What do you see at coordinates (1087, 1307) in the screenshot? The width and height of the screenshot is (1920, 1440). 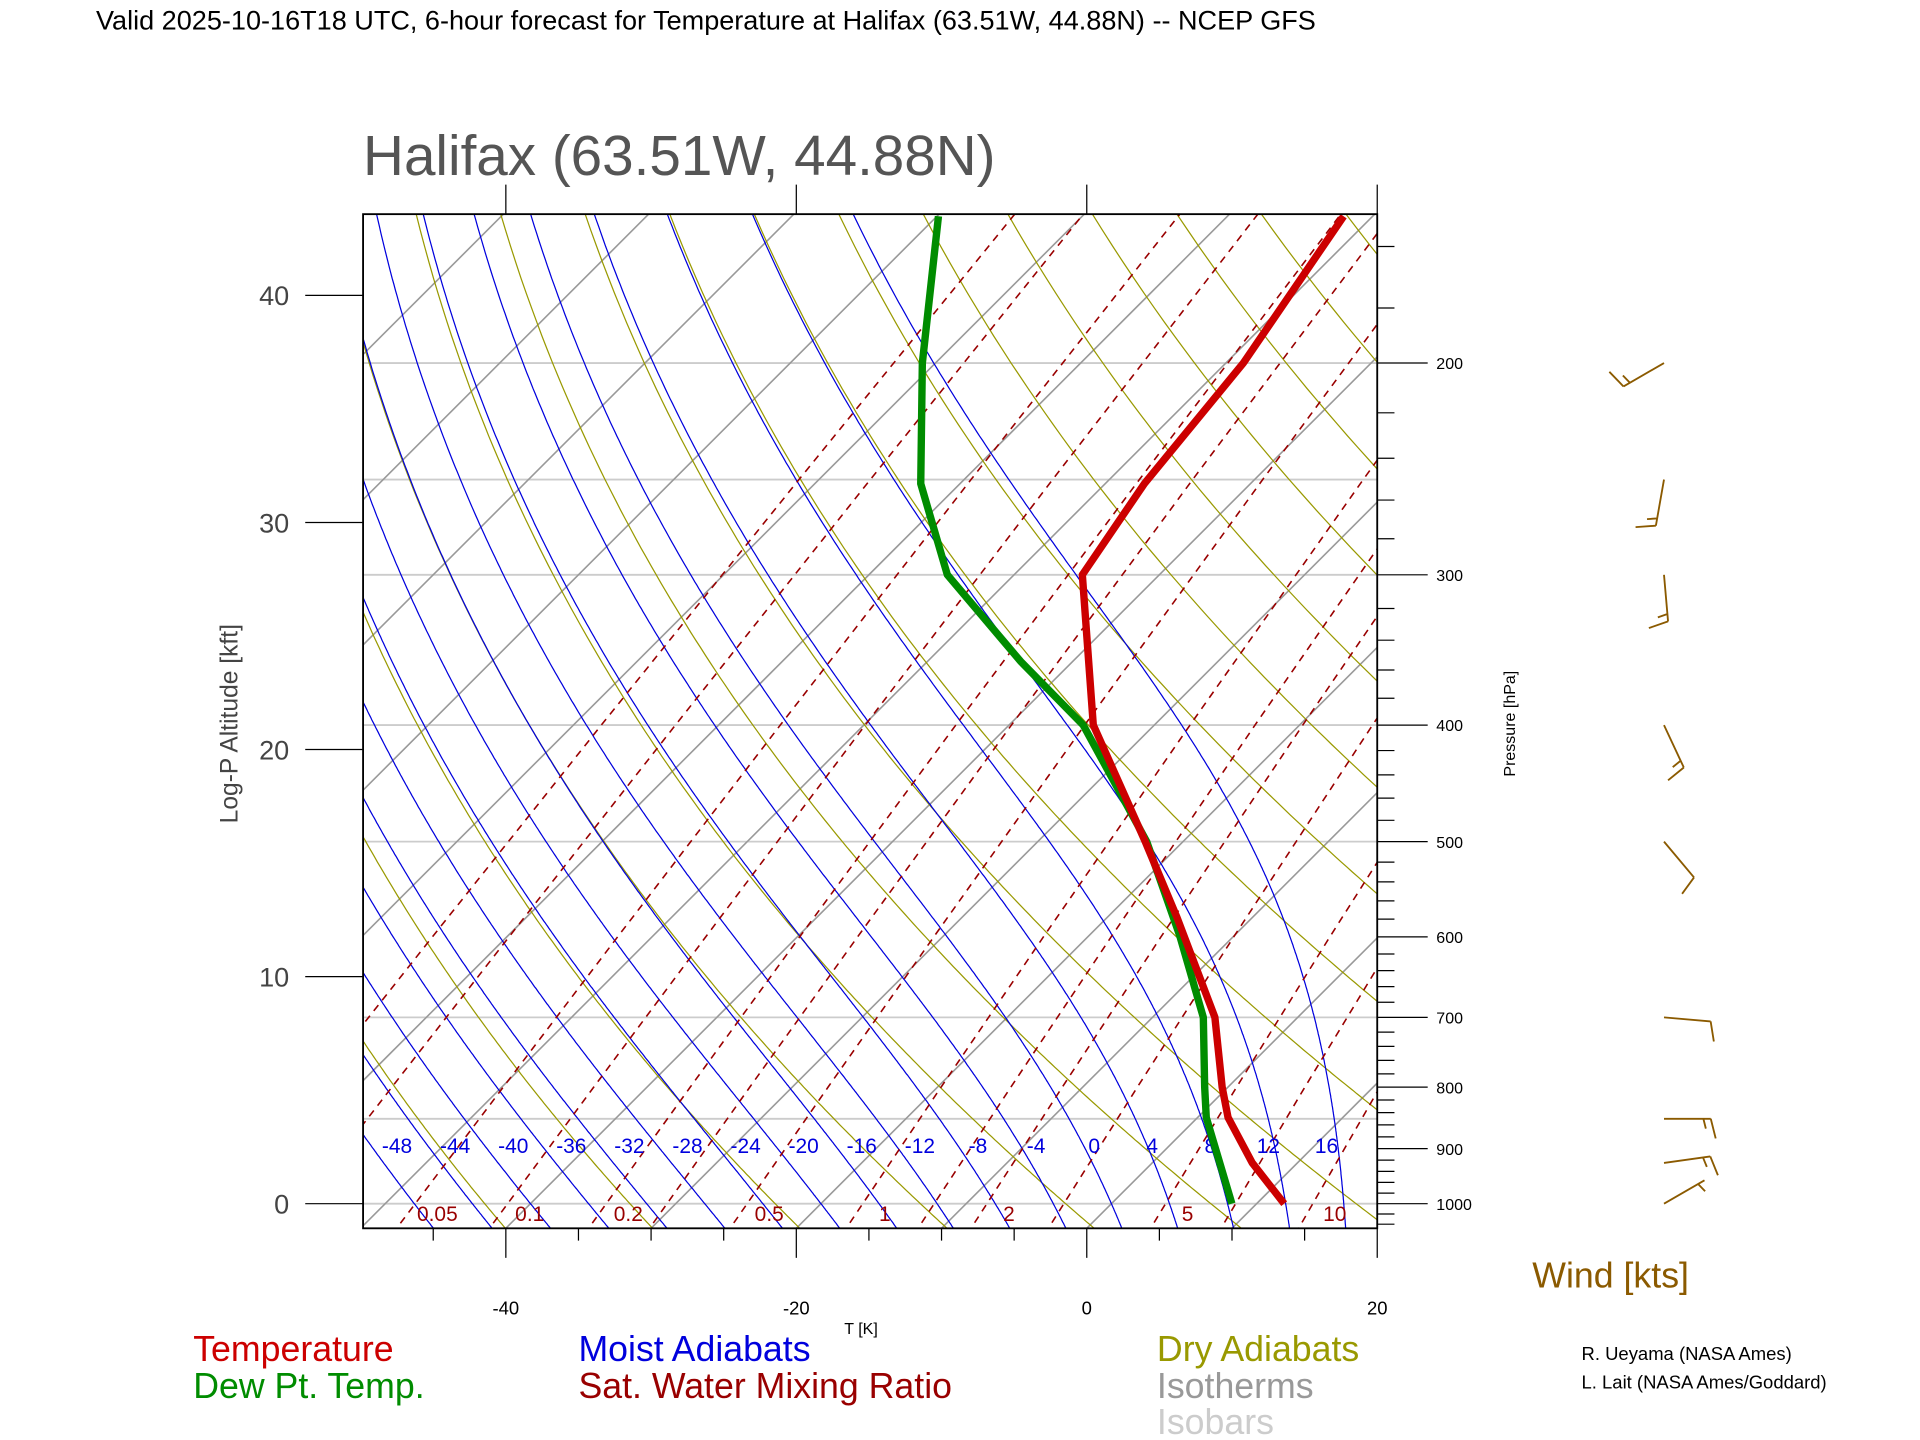 I see `x-tick-label: 0` at bounding box center [1087, 1307].